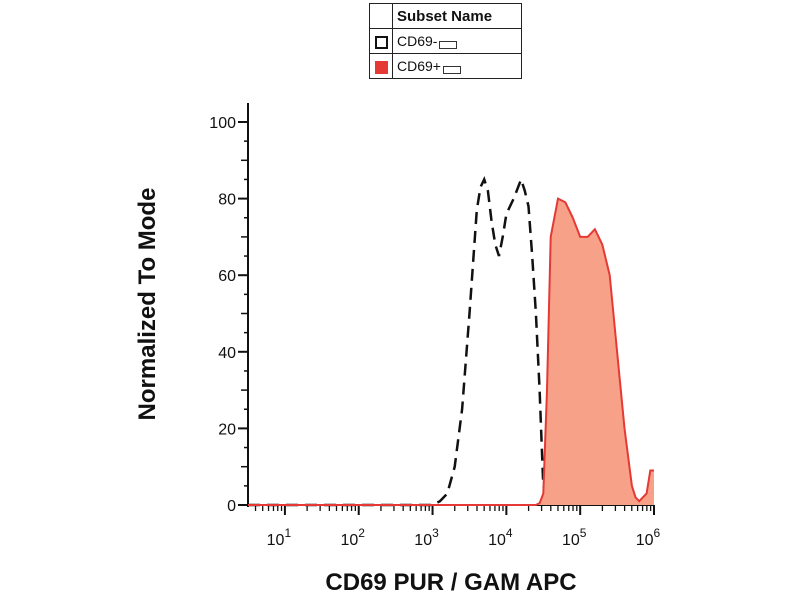  What do you see at coordinates (227, 353) in the screenshot?
I see `y-tick-label: 40` at bounding box center [227, 353].